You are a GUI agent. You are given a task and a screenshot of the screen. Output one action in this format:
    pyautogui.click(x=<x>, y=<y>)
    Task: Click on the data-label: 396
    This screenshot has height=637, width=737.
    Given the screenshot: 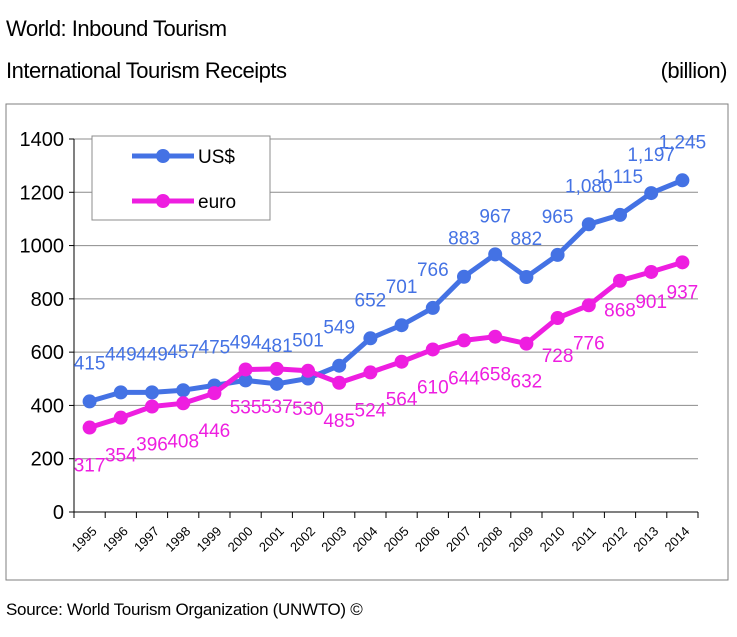 What is the action you would take?
    pyautogui.click(x=152, y=444)
    